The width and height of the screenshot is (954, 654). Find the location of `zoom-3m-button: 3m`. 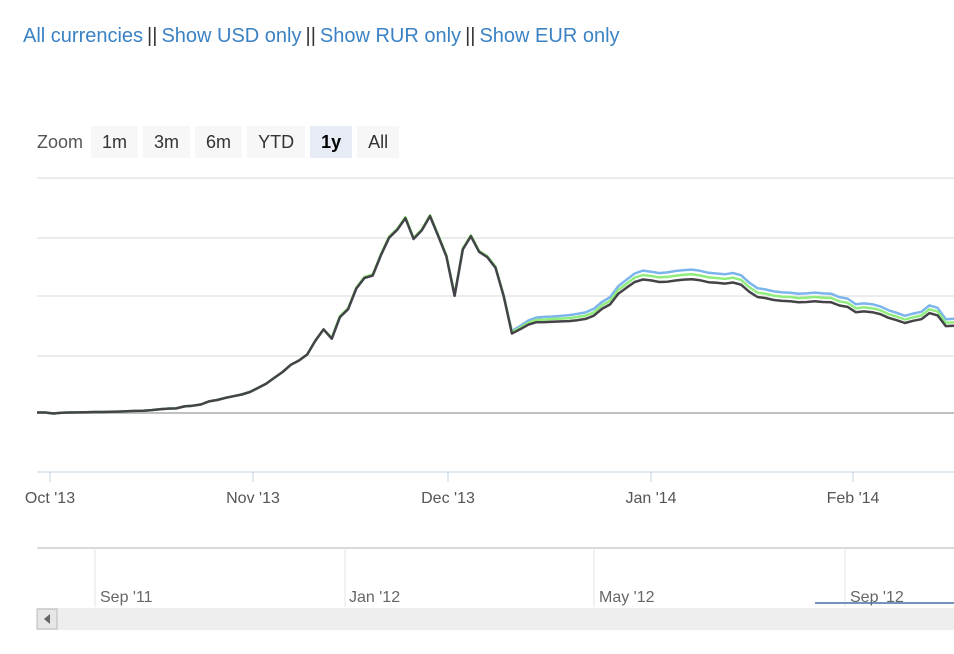

zoom-3m-button: 3m is located at coordinates (167, 142).